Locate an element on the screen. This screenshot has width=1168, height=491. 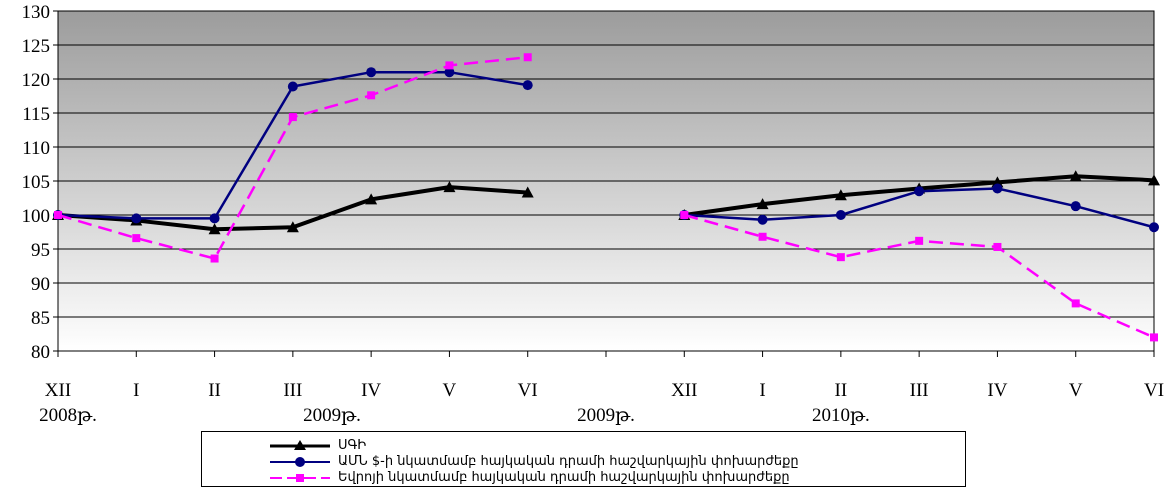
legend-item-cpi: ՍԳԻ is located at coordinates (583, 446).